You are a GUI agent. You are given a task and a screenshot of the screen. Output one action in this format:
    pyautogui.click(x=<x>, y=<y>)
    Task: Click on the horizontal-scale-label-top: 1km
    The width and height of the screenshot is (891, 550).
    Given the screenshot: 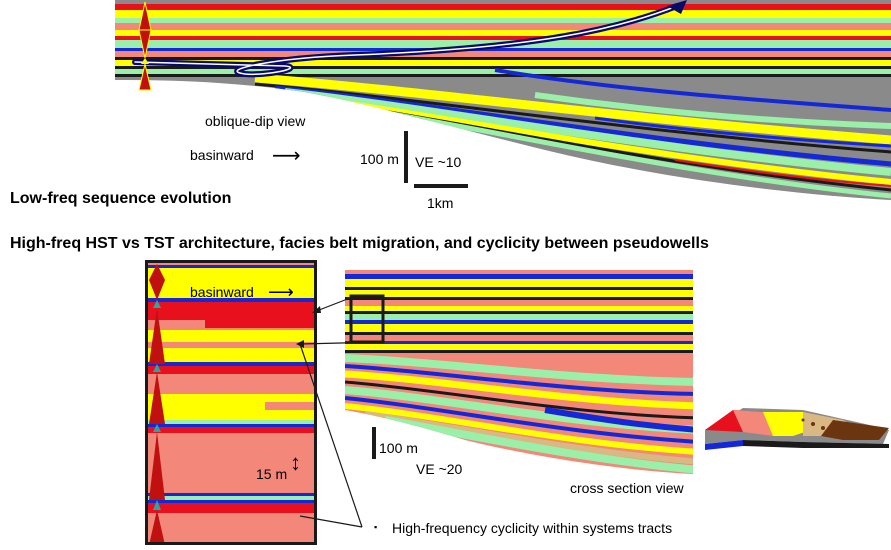 What is the action you would take?
    pyautogui.click(x=440, y=203)
    